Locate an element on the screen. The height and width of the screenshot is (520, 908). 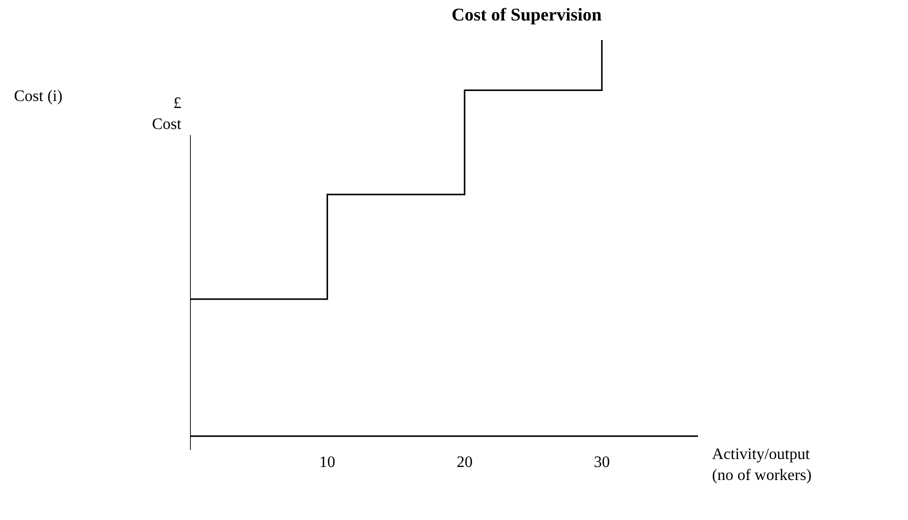
chart-title: Cost of Supervision is located at coordinates (527, 14).